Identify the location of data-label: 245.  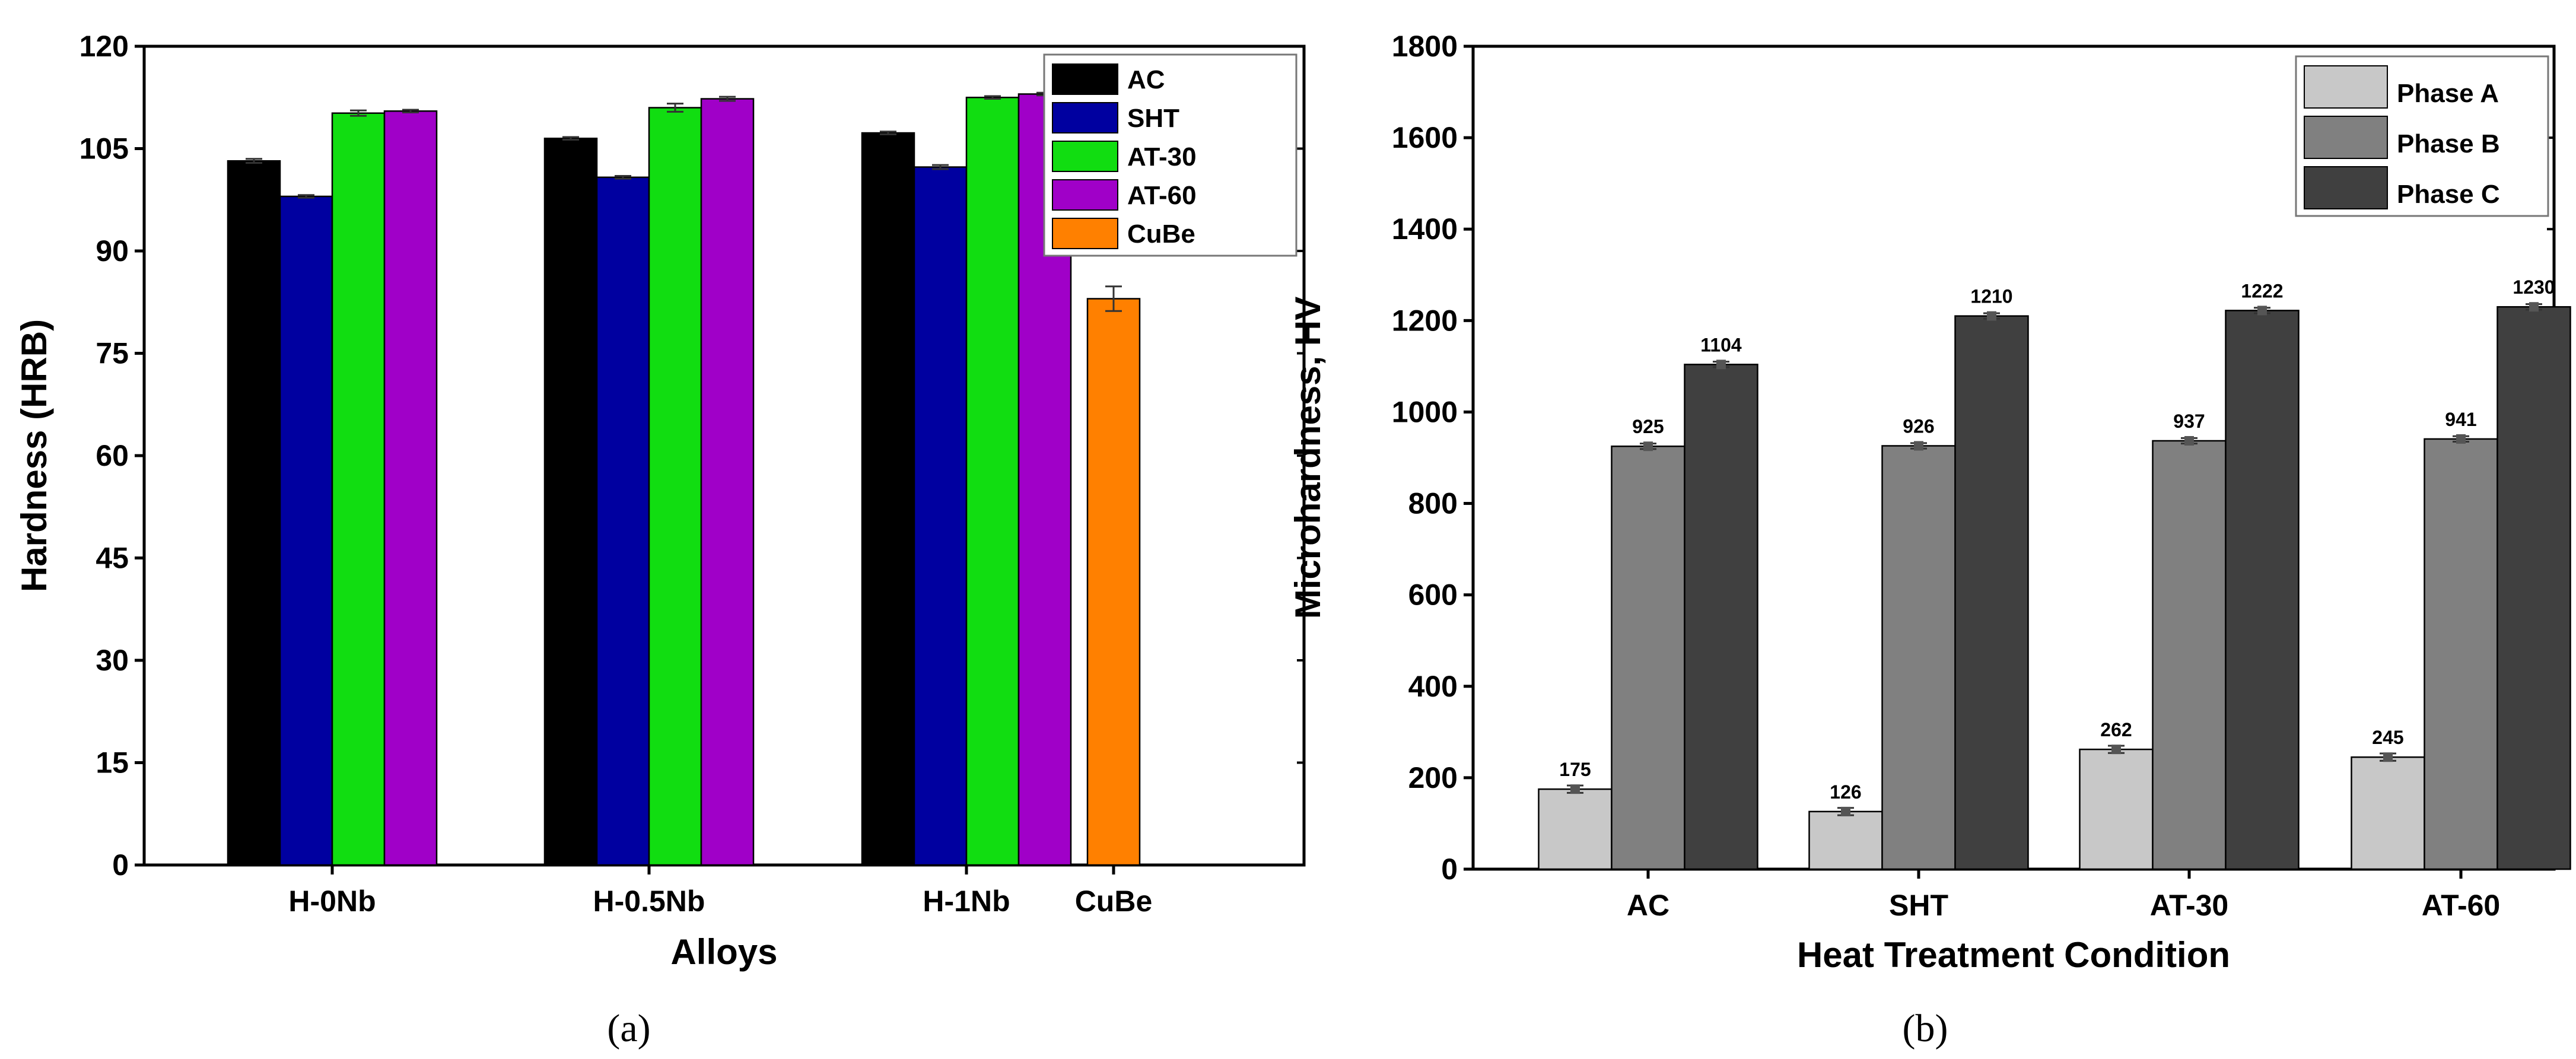
(2387, 737).